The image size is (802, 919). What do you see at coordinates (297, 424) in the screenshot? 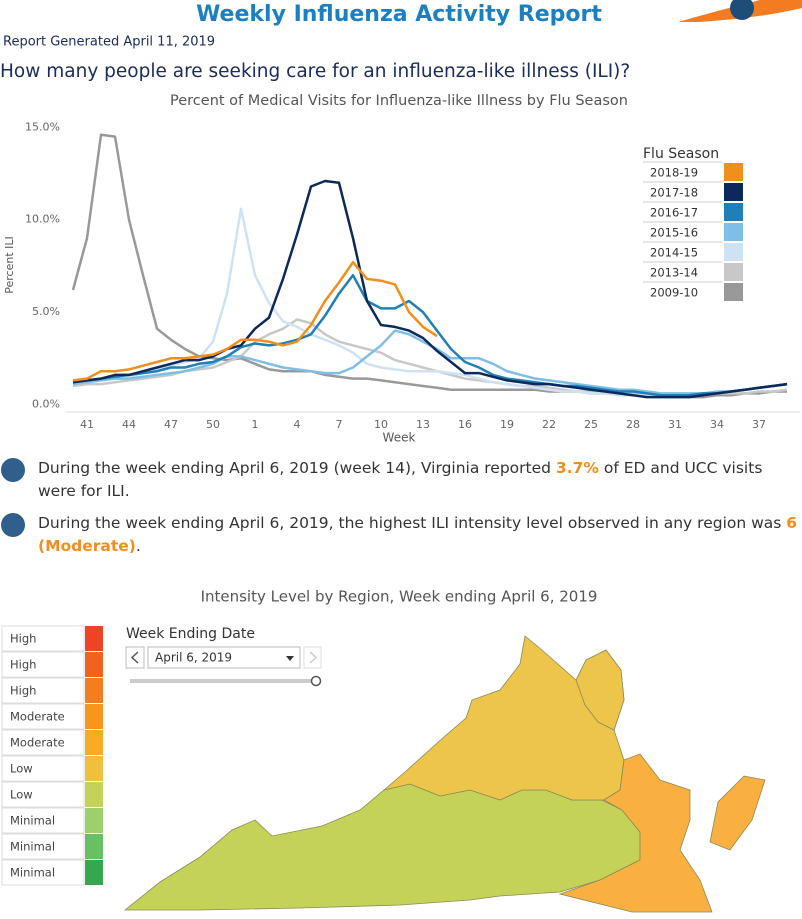
I see `x-tick-label: 4` at bounding box center [297, 424].